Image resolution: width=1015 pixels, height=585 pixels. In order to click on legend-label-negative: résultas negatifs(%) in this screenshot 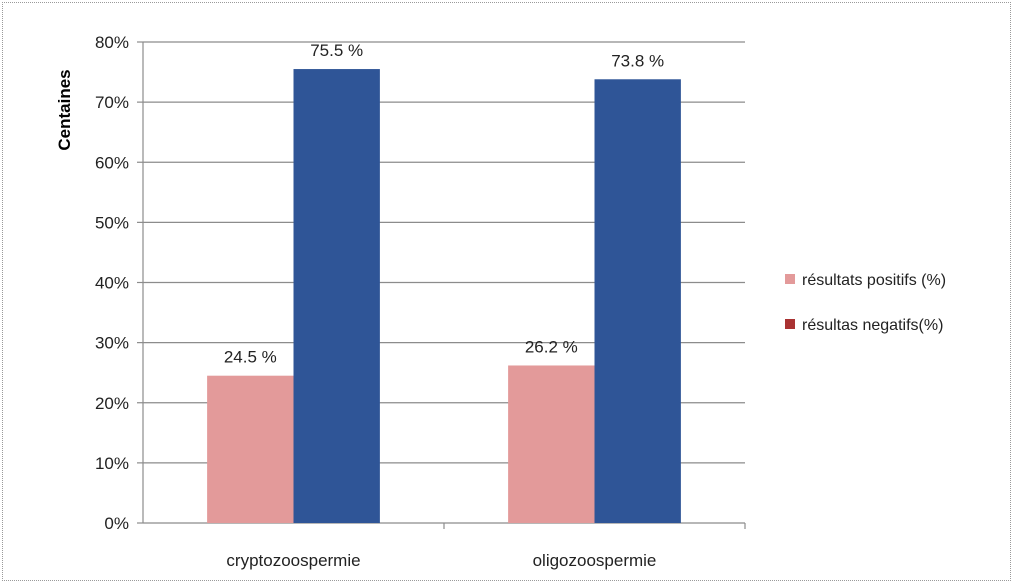, I will do `click(872, 325)`.